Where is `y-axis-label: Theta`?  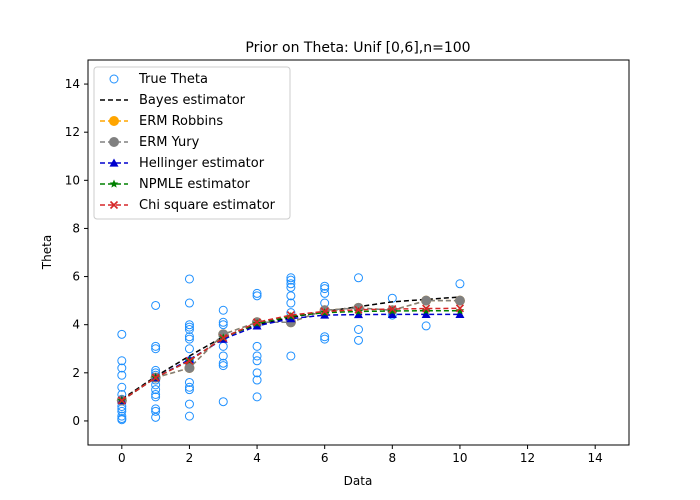 y-axis-label: Theta is located at coordinates (47, 252).